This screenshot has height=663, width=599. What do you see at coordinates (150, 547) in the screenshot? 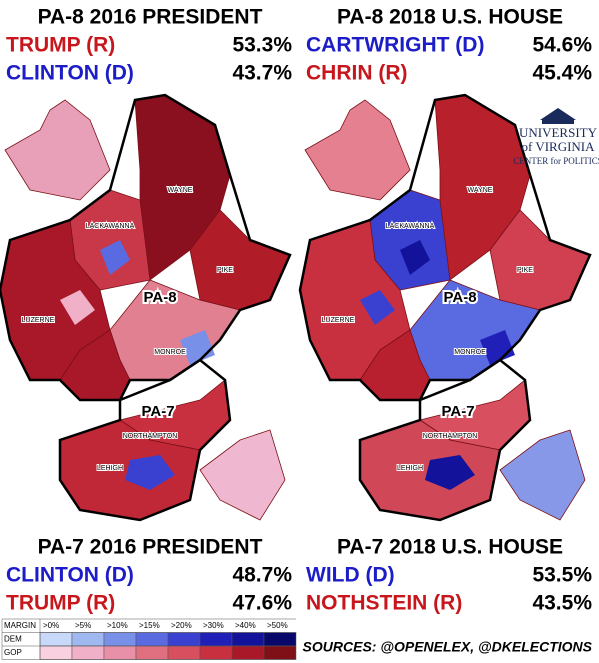
I see `panel-title: PA-7 2016 PRESIDENT` at bounding box center [150, 547].